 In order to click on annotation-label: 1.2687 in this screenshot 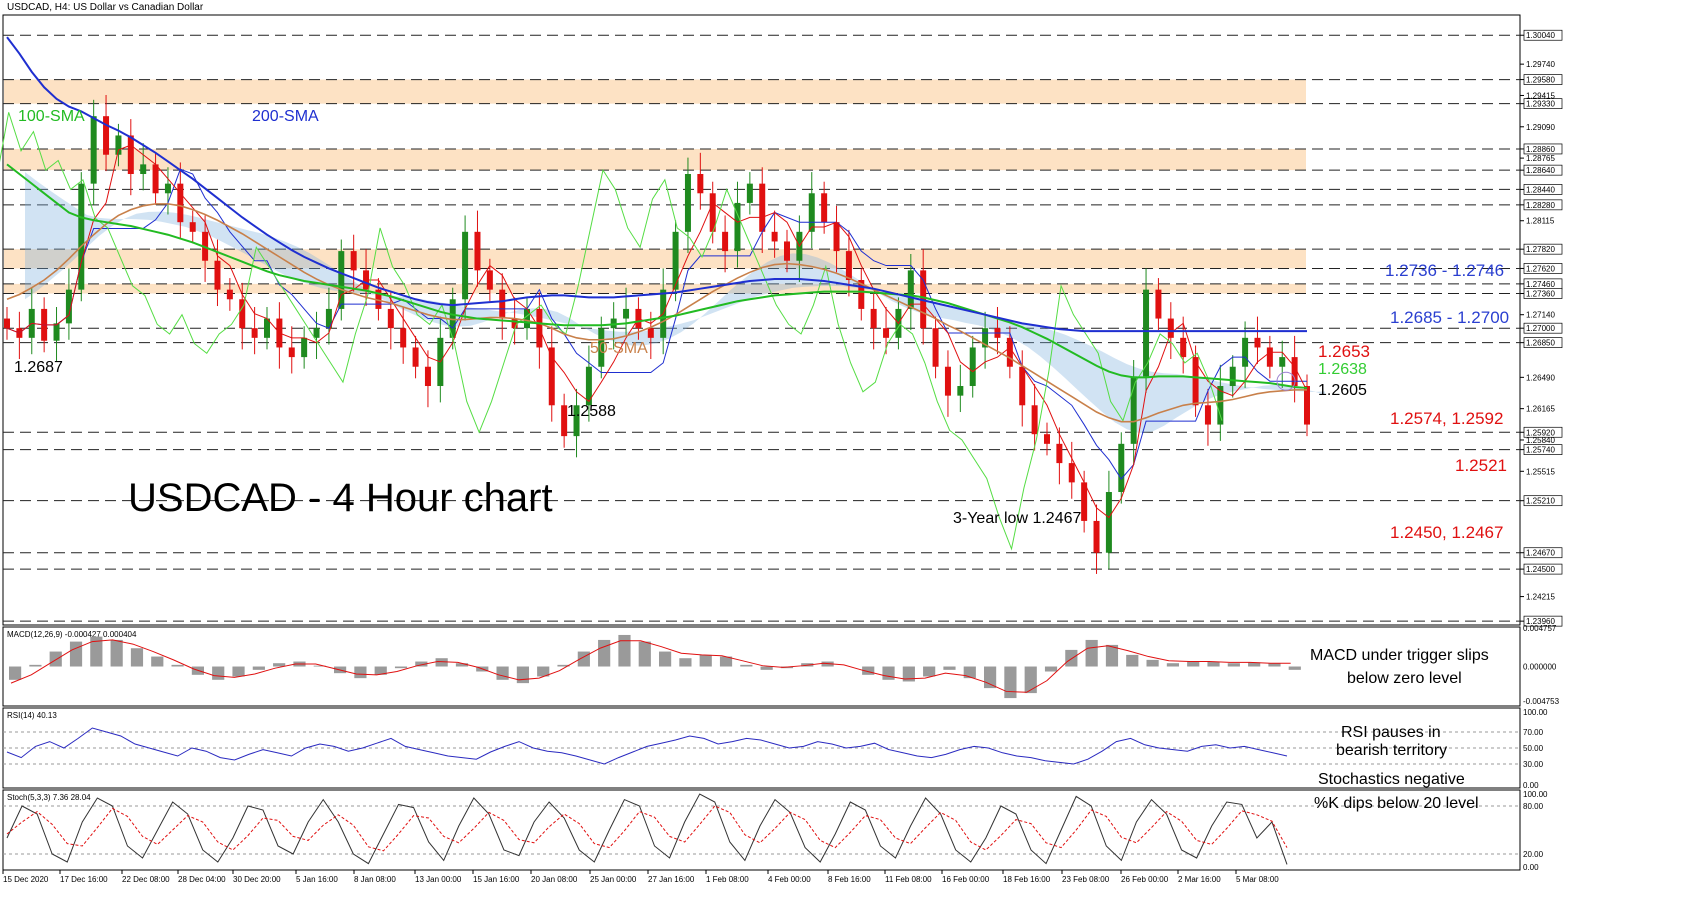, I will do `click(38, 367)`.